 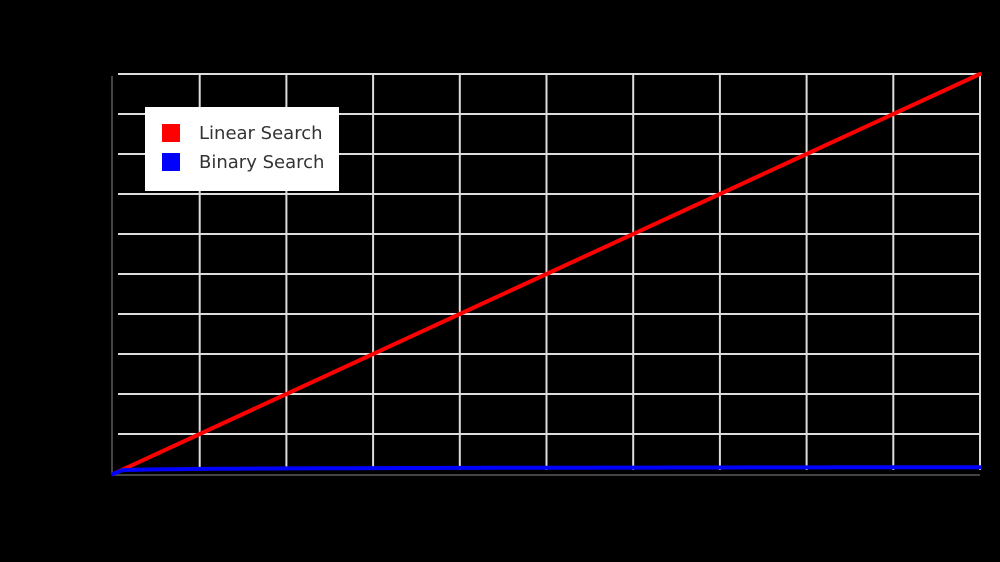 What do you see at coordinates (242, 149) in the screenshot?
I see `legend: Linear Search Binary Search` at bounding box center [242, 149].